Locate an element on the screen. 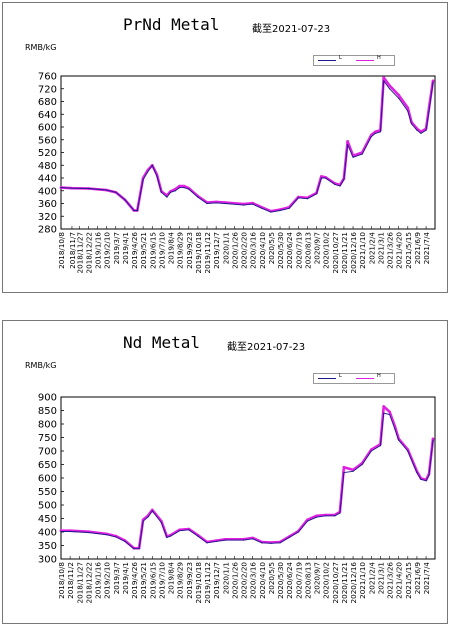 The width and height of the screenshot is (459, 635). chart-title: PrNd Metal is located at coordinates (171, 24).